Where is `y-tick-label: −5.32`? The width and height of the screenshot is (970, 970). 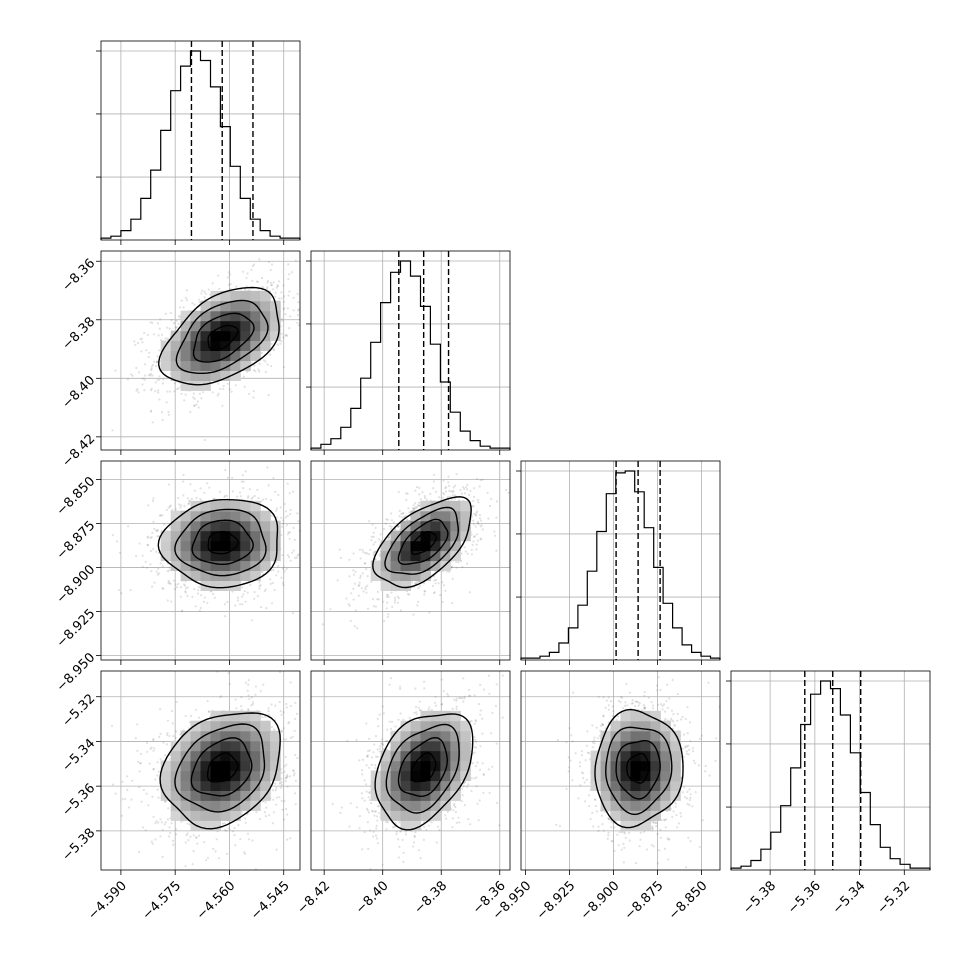
y-tick-label: −5.32 is located at coordinates (79, 710).